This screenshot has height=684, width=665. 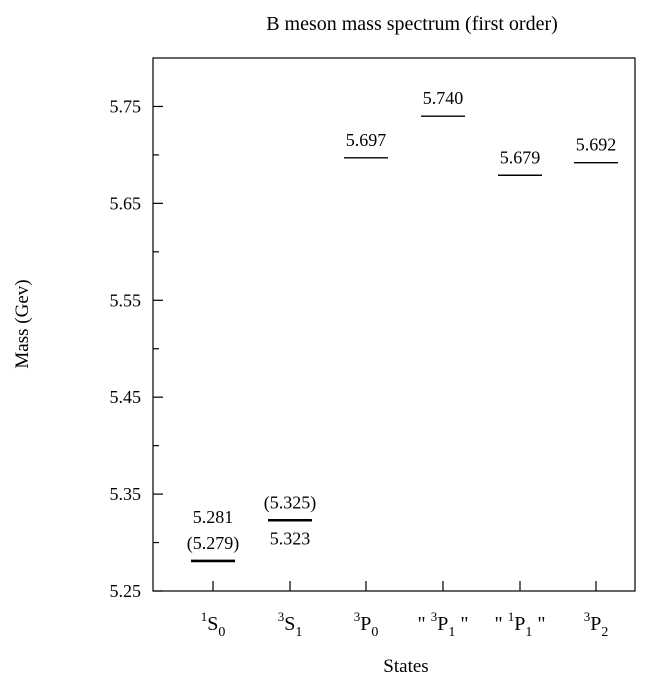 What do you see at coordinates (213, 624) in the screenshot?
I see `state-label: 1S0` at bounding box center [213, 624].